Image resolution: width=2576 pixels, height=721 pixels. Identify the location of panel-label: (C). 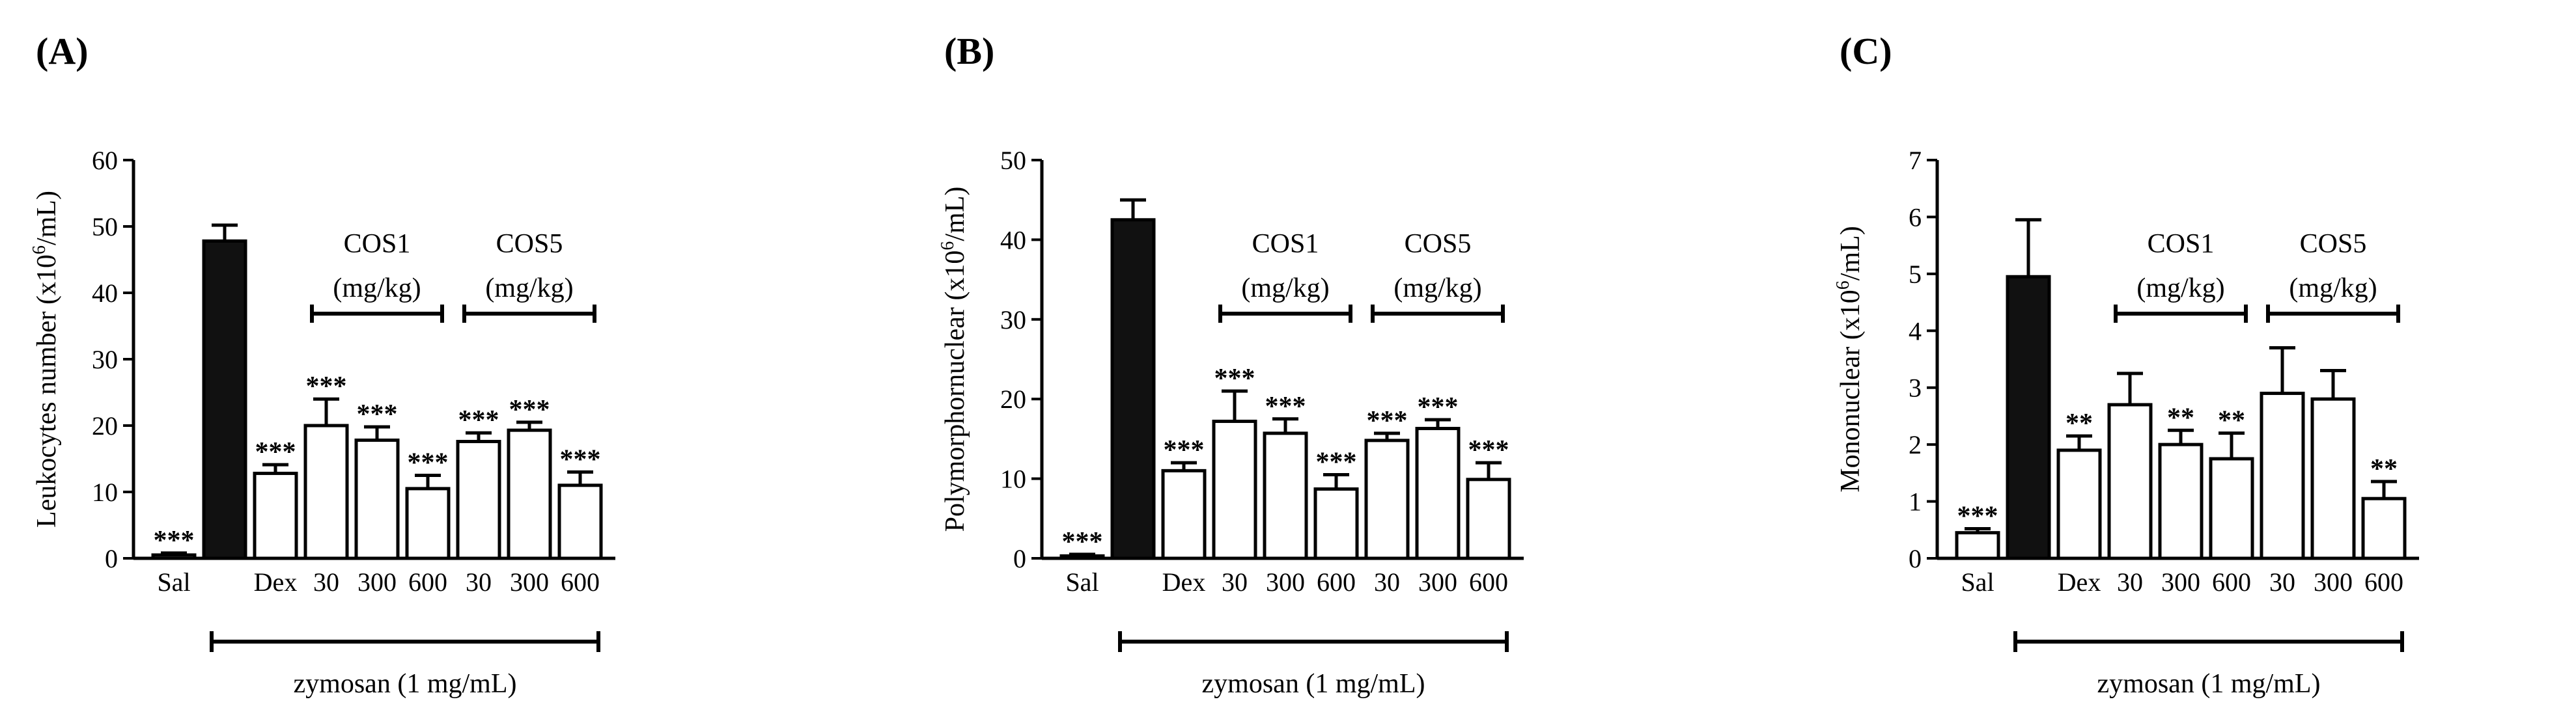
(1866, 51).